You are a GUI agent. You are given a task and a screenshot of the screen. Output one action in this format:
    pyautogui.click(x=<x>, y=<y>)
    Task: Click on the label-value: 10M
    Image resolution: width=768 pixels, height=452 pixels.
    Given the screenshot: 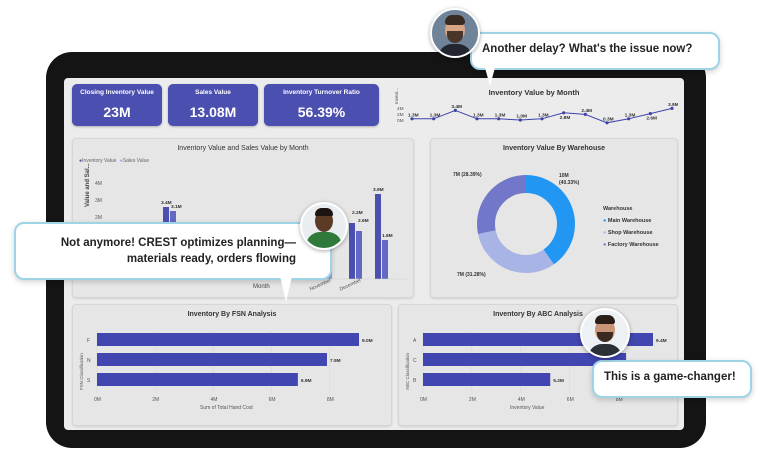 What is the action you would take?
    pyautogui.click(x=564, y=176)
    